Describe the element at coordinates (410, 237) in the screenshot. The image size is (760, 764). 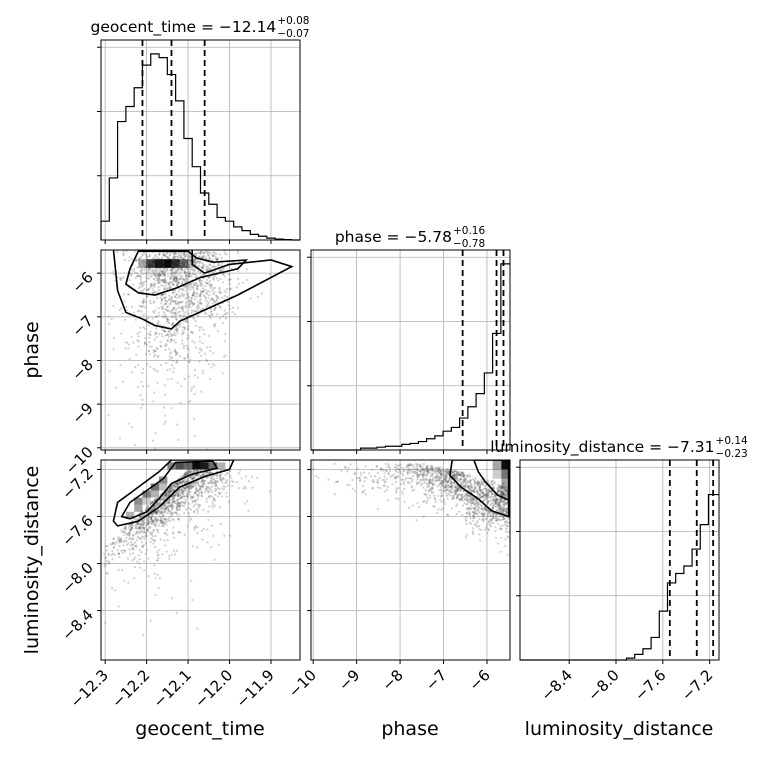
I see `panel-title-phase: phase = −5.78 +0.16−0.78` at that location.